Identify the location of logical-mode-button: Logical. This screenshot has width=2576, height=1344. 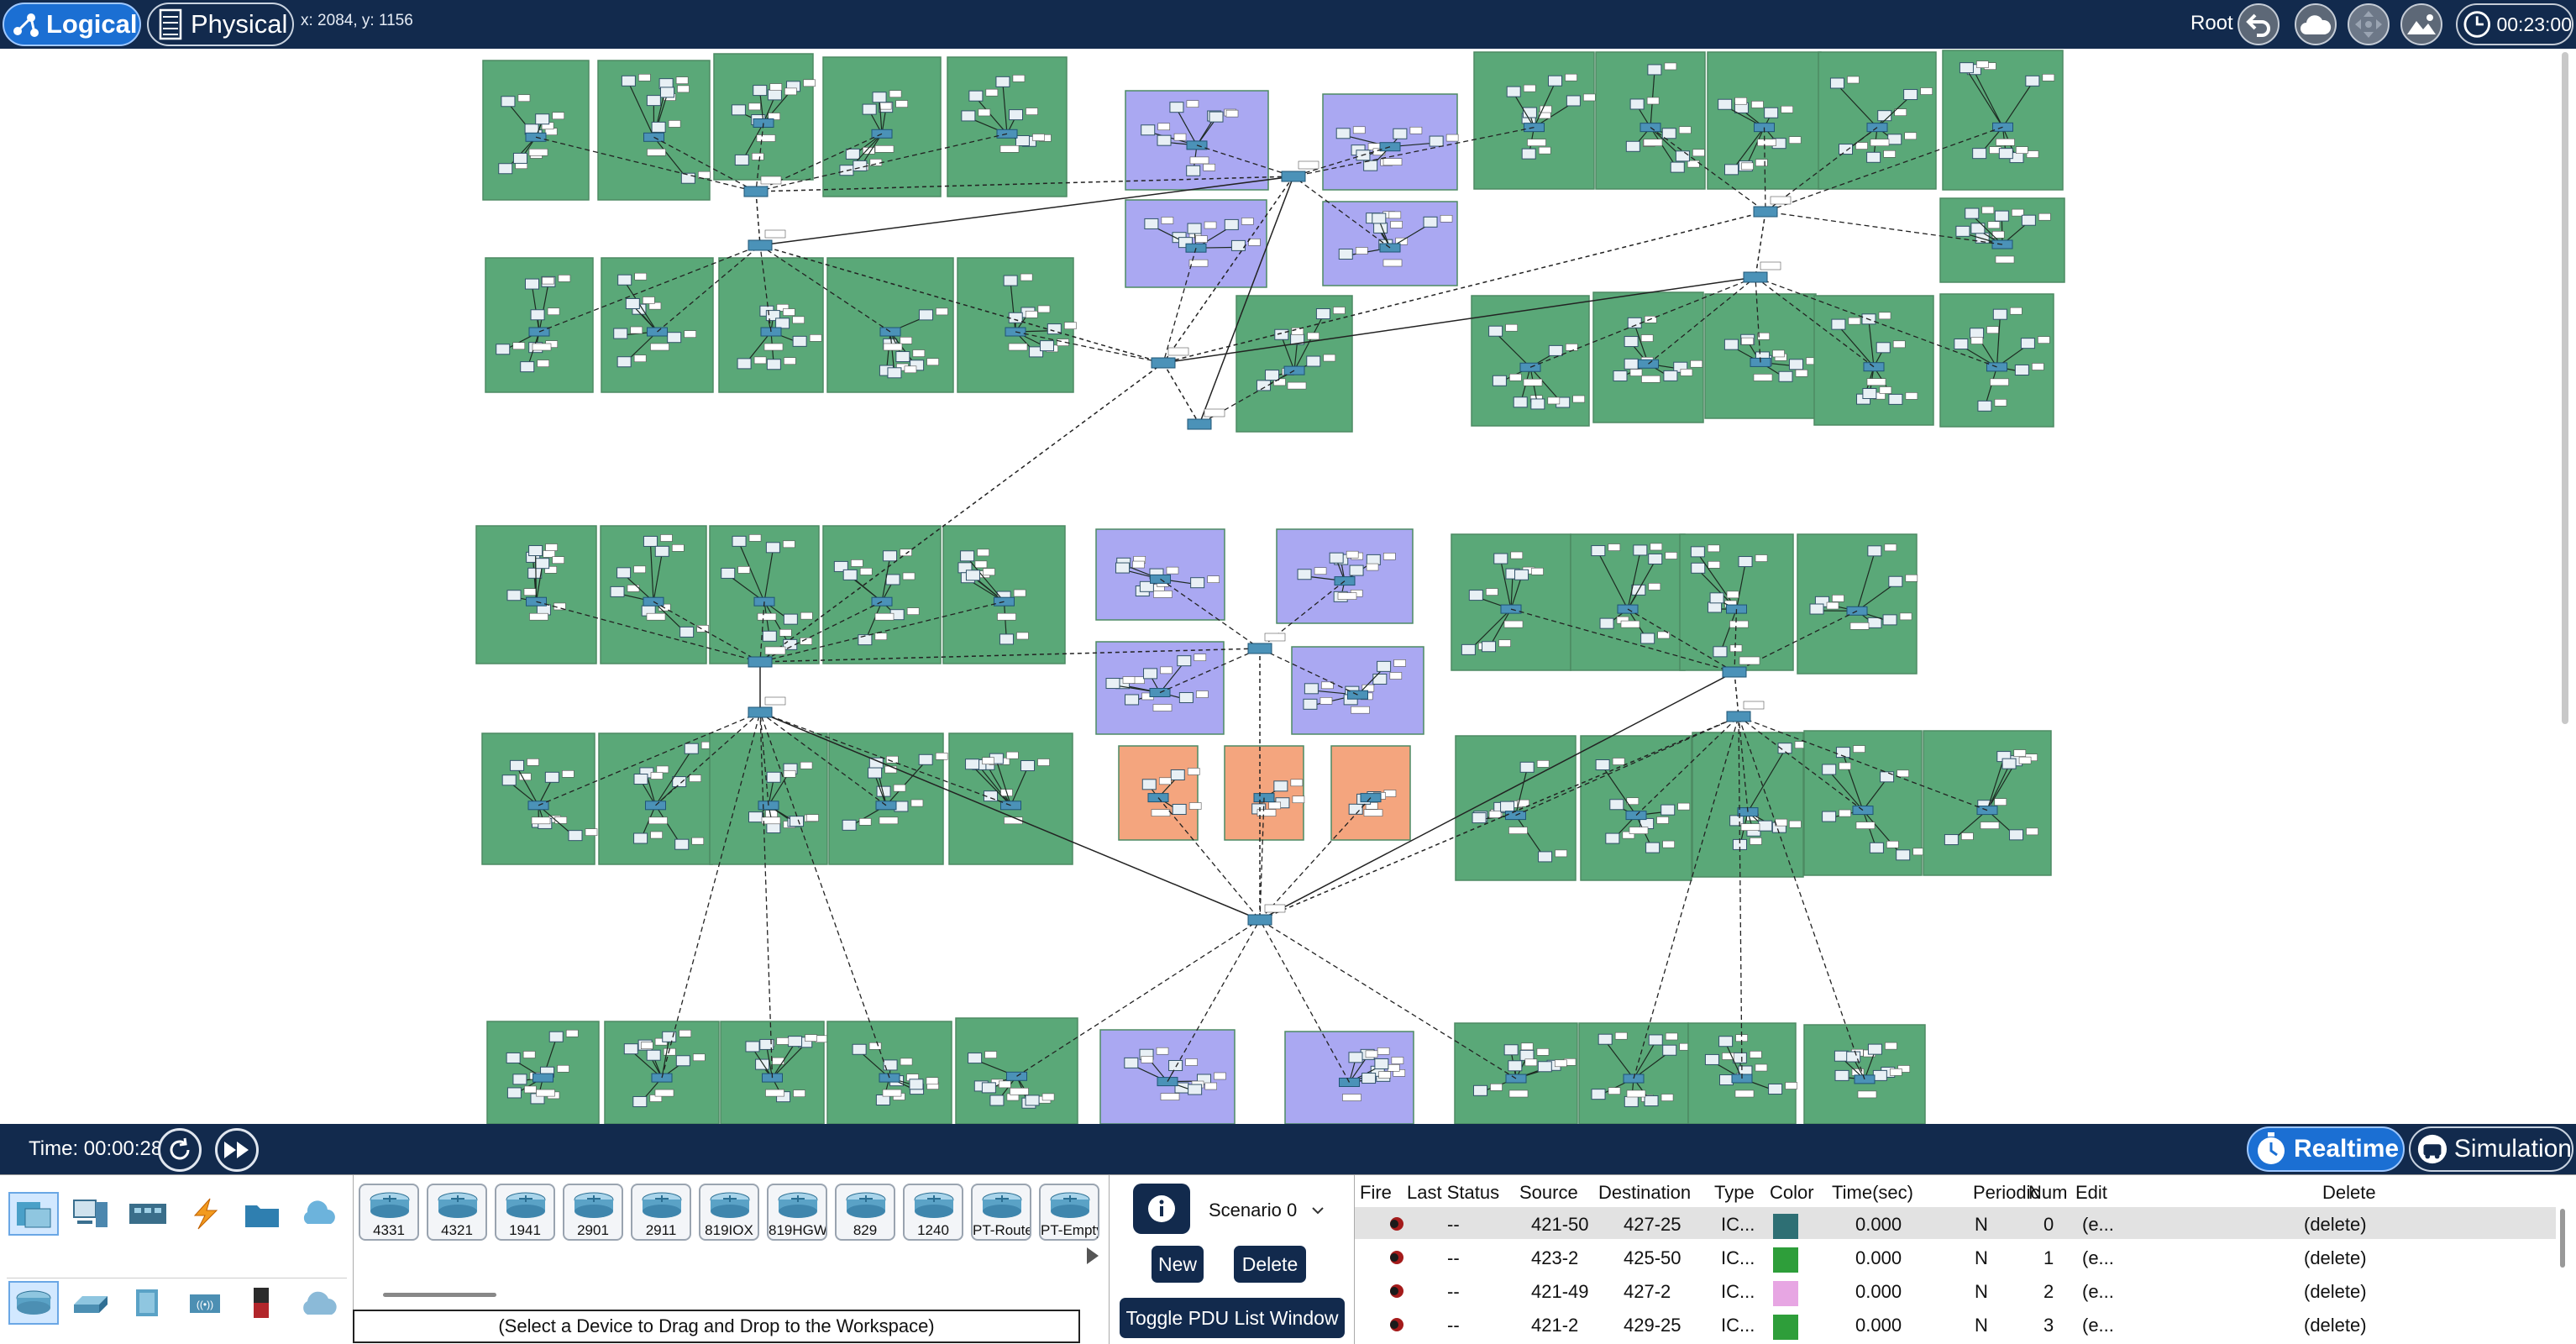
(72, 24).